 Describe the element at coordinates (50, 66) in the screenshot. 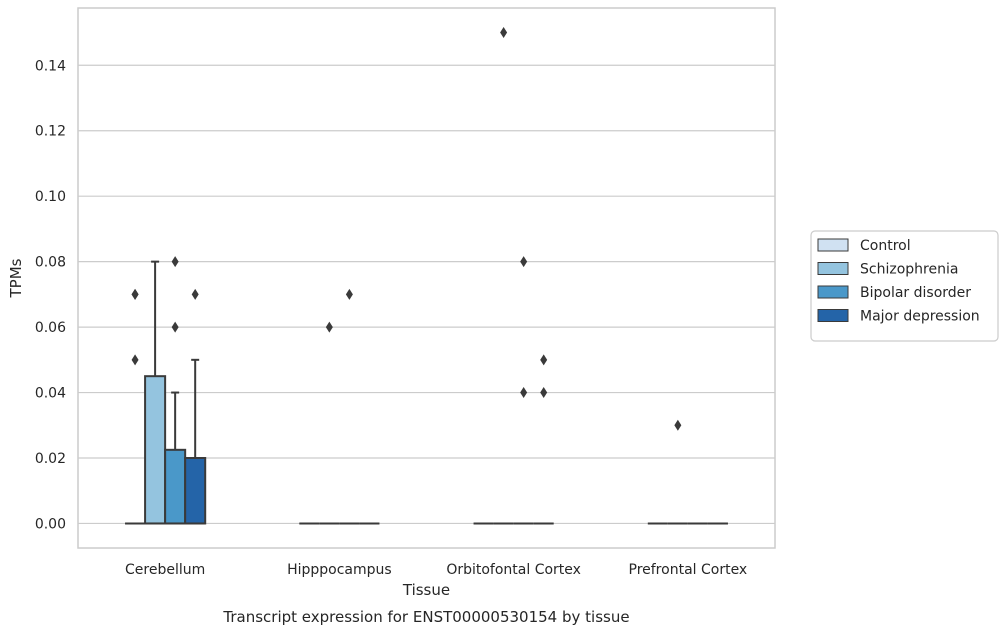

I see `y-tick-label: 0.14` at that location.